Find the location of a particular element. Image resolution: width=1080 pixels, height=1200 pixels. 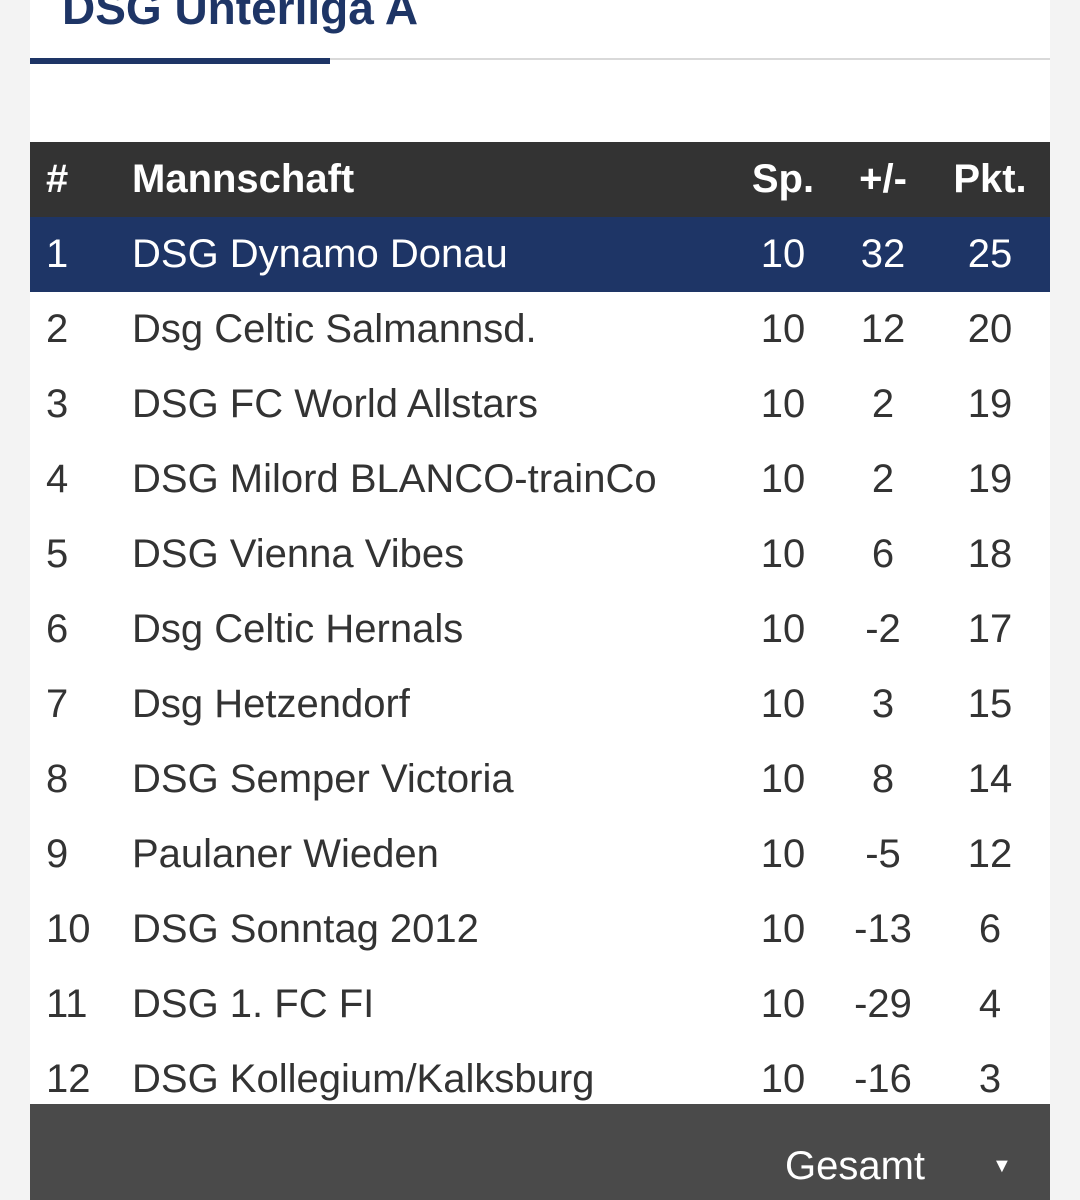

page-title: DSG Unterliga A is located at coordinates (240, 17).